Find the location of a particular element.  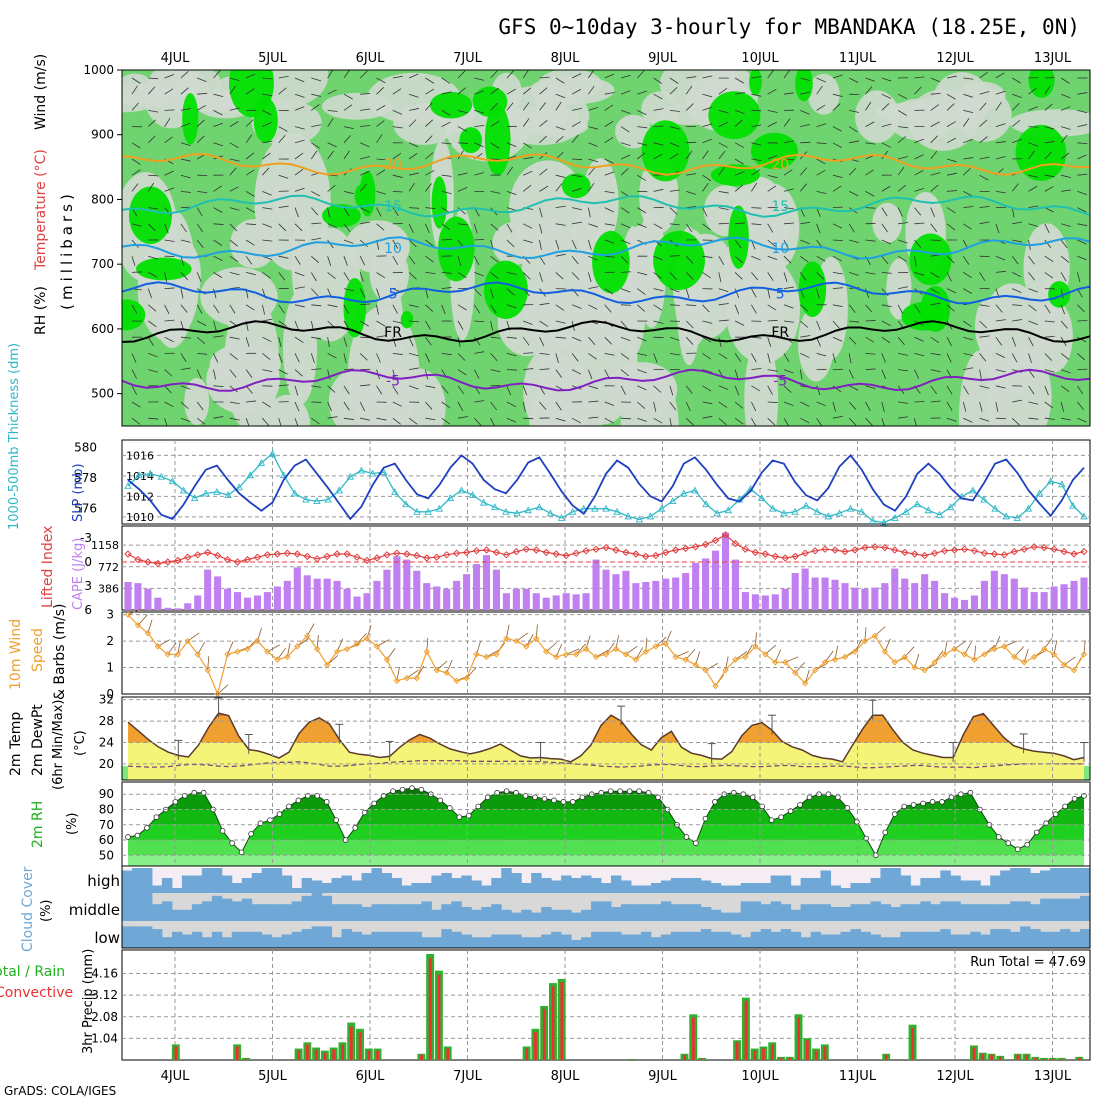

bottom-date-label: 6JUL is located at coordinates (371, 1076).